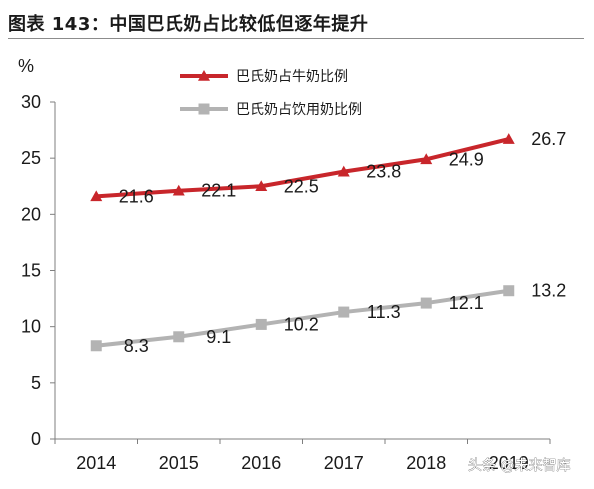  Describe the element at coordinates (383, 172) in the screenshot. I see `data-label: 23.8` at that location.